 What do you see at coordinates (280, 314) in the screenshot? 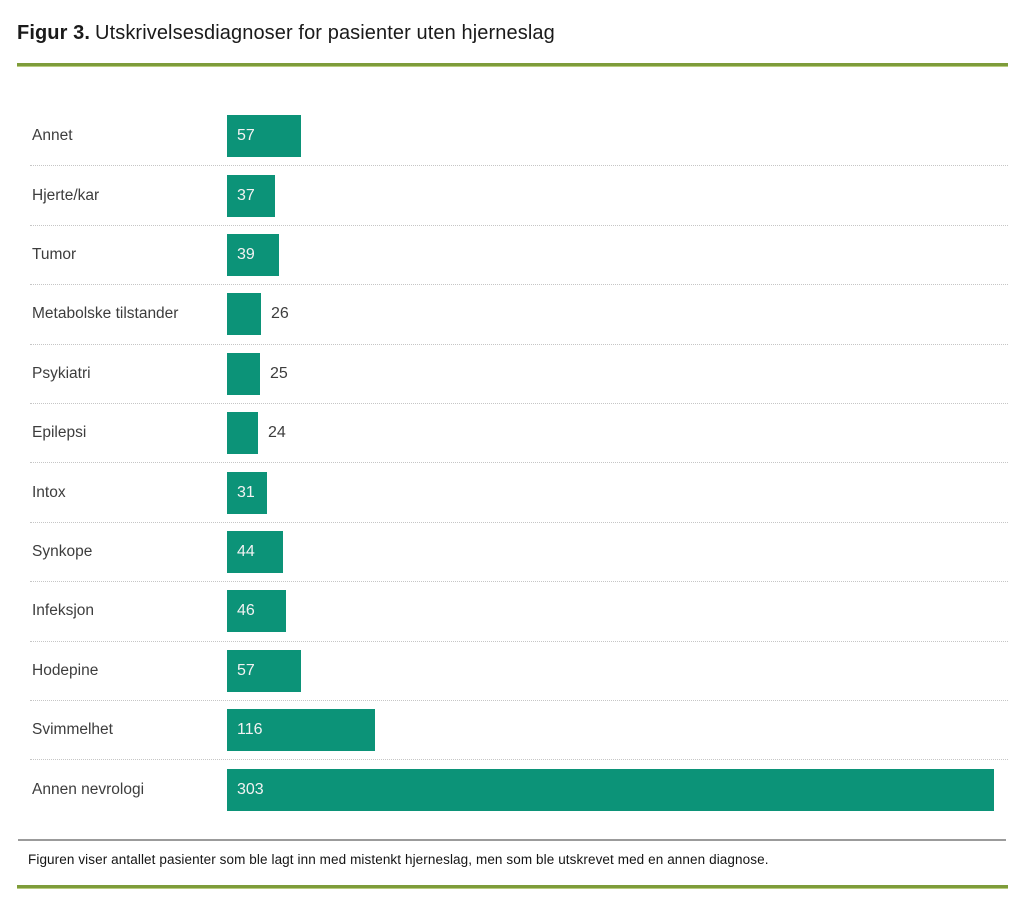
I see `bar-value-label: 26` at bounding box center [280, 314].